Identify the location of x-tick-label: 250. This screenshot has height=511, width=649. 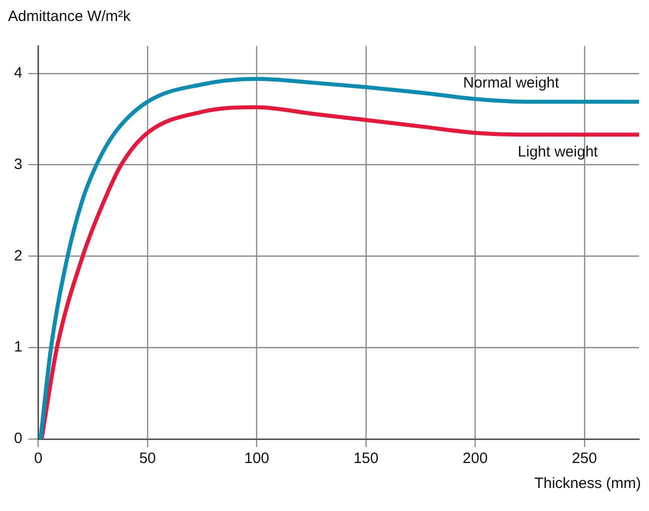
(584, 459).